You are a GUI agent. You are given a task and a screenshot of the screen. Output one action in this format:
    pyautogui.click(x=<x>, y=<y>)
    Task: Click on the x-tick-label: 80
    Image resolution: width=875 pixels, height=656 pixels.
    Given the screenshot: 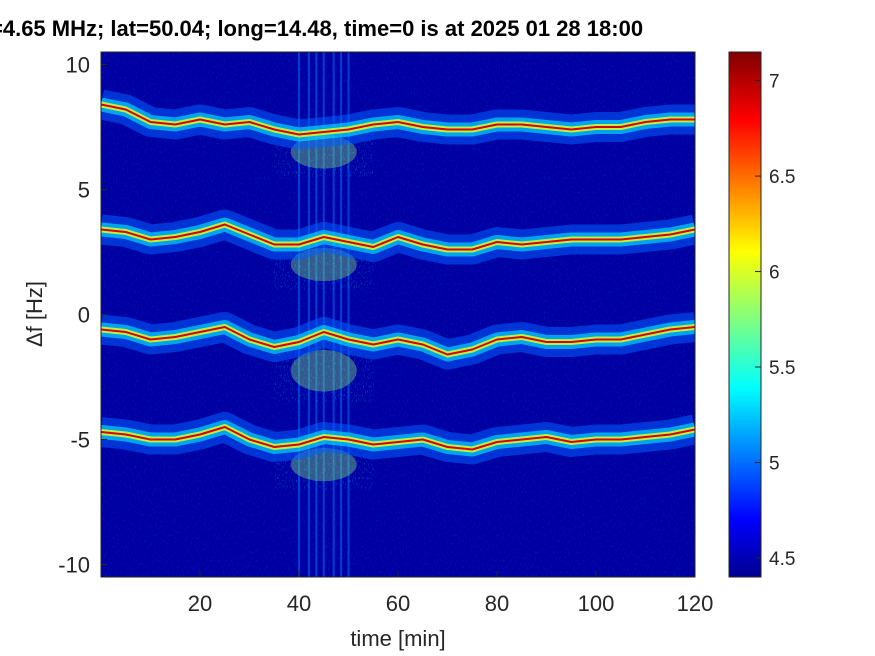 What is the action you would take?
    pyautogui.click(x=497, y=603)
    